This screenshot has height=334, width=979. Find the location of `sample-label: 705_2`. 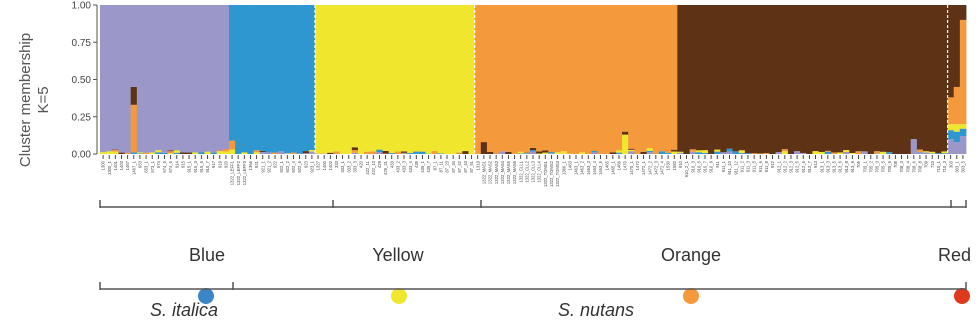

sample-label: 705_2 is located at coordinates (870, 166).